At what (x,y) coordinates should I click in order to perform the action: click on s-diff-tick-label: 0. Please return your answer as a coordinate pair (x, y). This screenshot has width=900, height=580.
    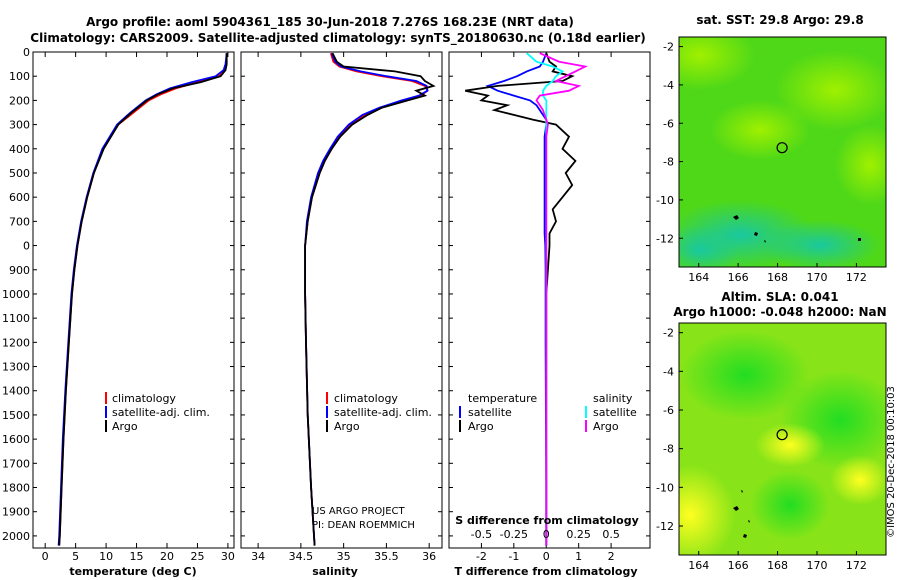
    Looking at the image, I should click on (546, 534).